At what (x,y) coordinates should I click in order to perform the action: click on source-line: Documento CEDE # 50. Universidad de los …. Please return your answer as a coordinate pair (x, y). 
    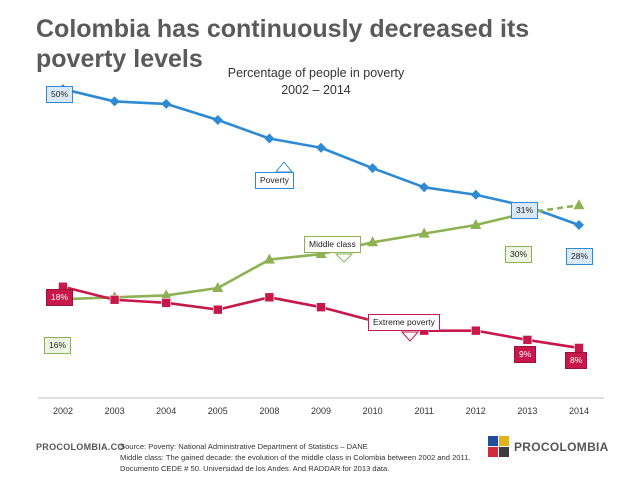
    Looking at the image, I should click on (255, 468).